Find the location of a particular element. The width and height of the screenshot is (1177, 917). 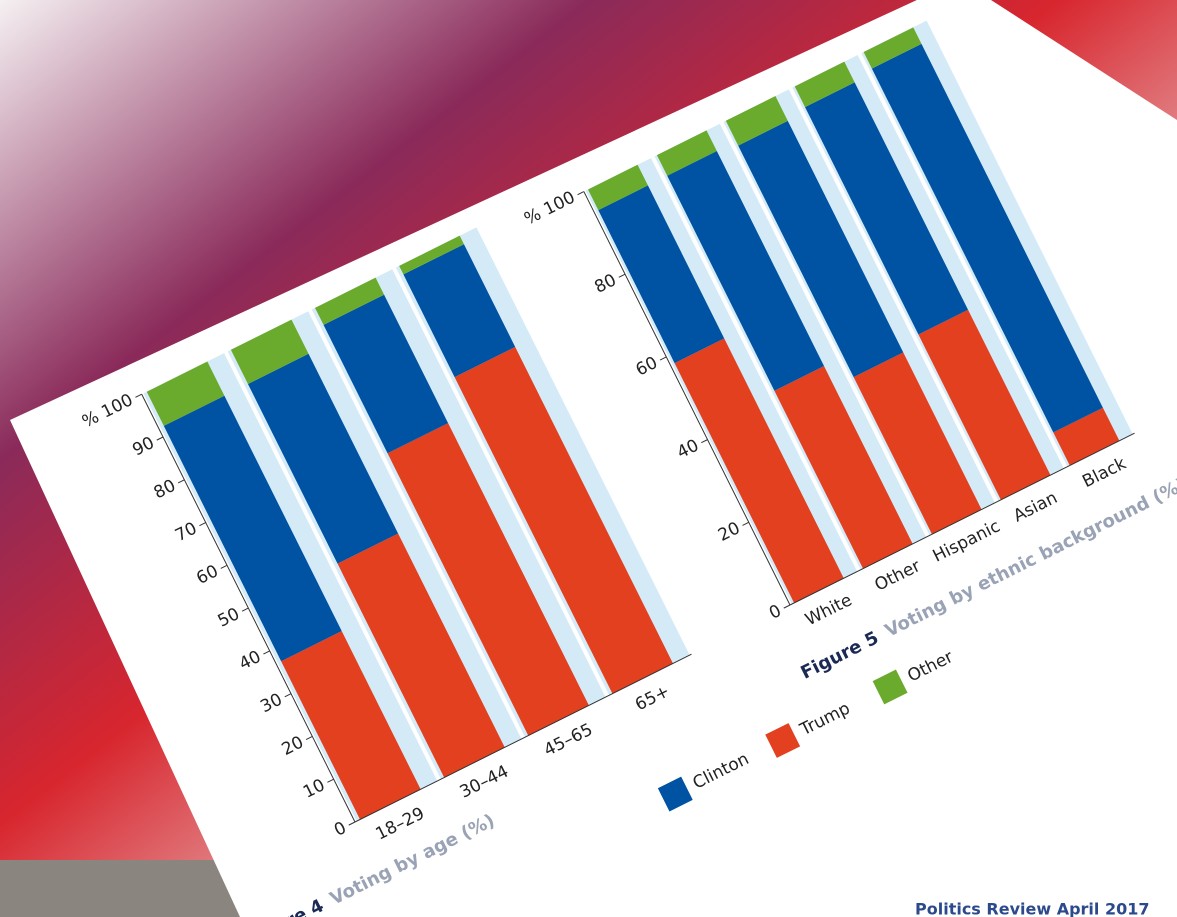

footer: Politics Review April 2017 is located at coordinates (1032, 908).